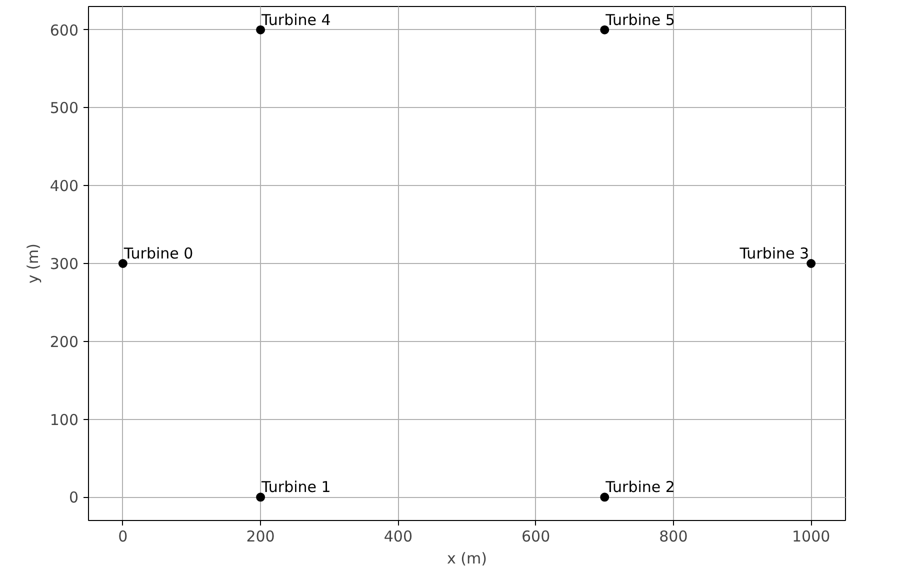 The height and width of the screenshot is (577, 908). What do you see at coordinates (639, 487) in the screenshot?
I see `annotation: Turbine 2` at bounding box center [639, 487].